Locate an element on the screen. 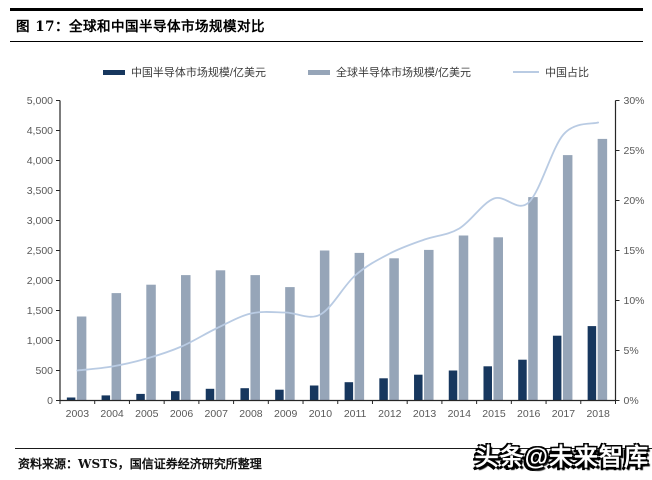 This screenshot has height=480, width=652. legend-item-global-bars: 全球半导体市场规模/亿美元 is located at coordinates (389, 72).